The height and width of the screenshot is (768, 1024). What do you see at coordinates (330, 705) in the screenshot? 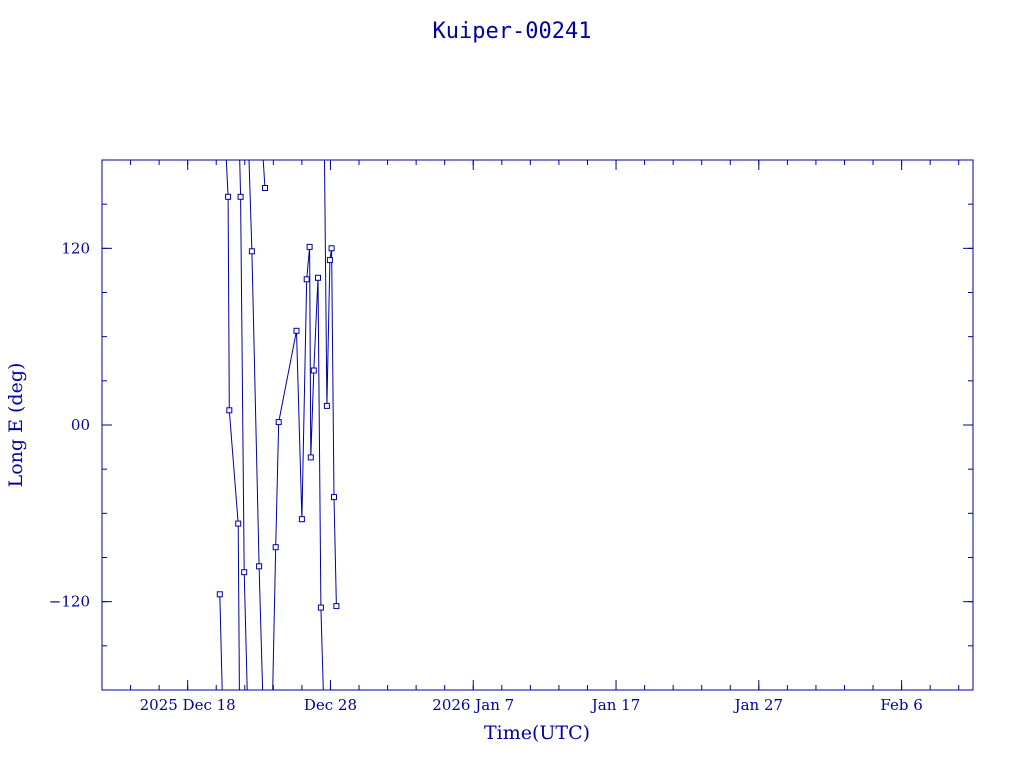
I see `x-tick-label: Dec 28` at bounding box center [330, 705].